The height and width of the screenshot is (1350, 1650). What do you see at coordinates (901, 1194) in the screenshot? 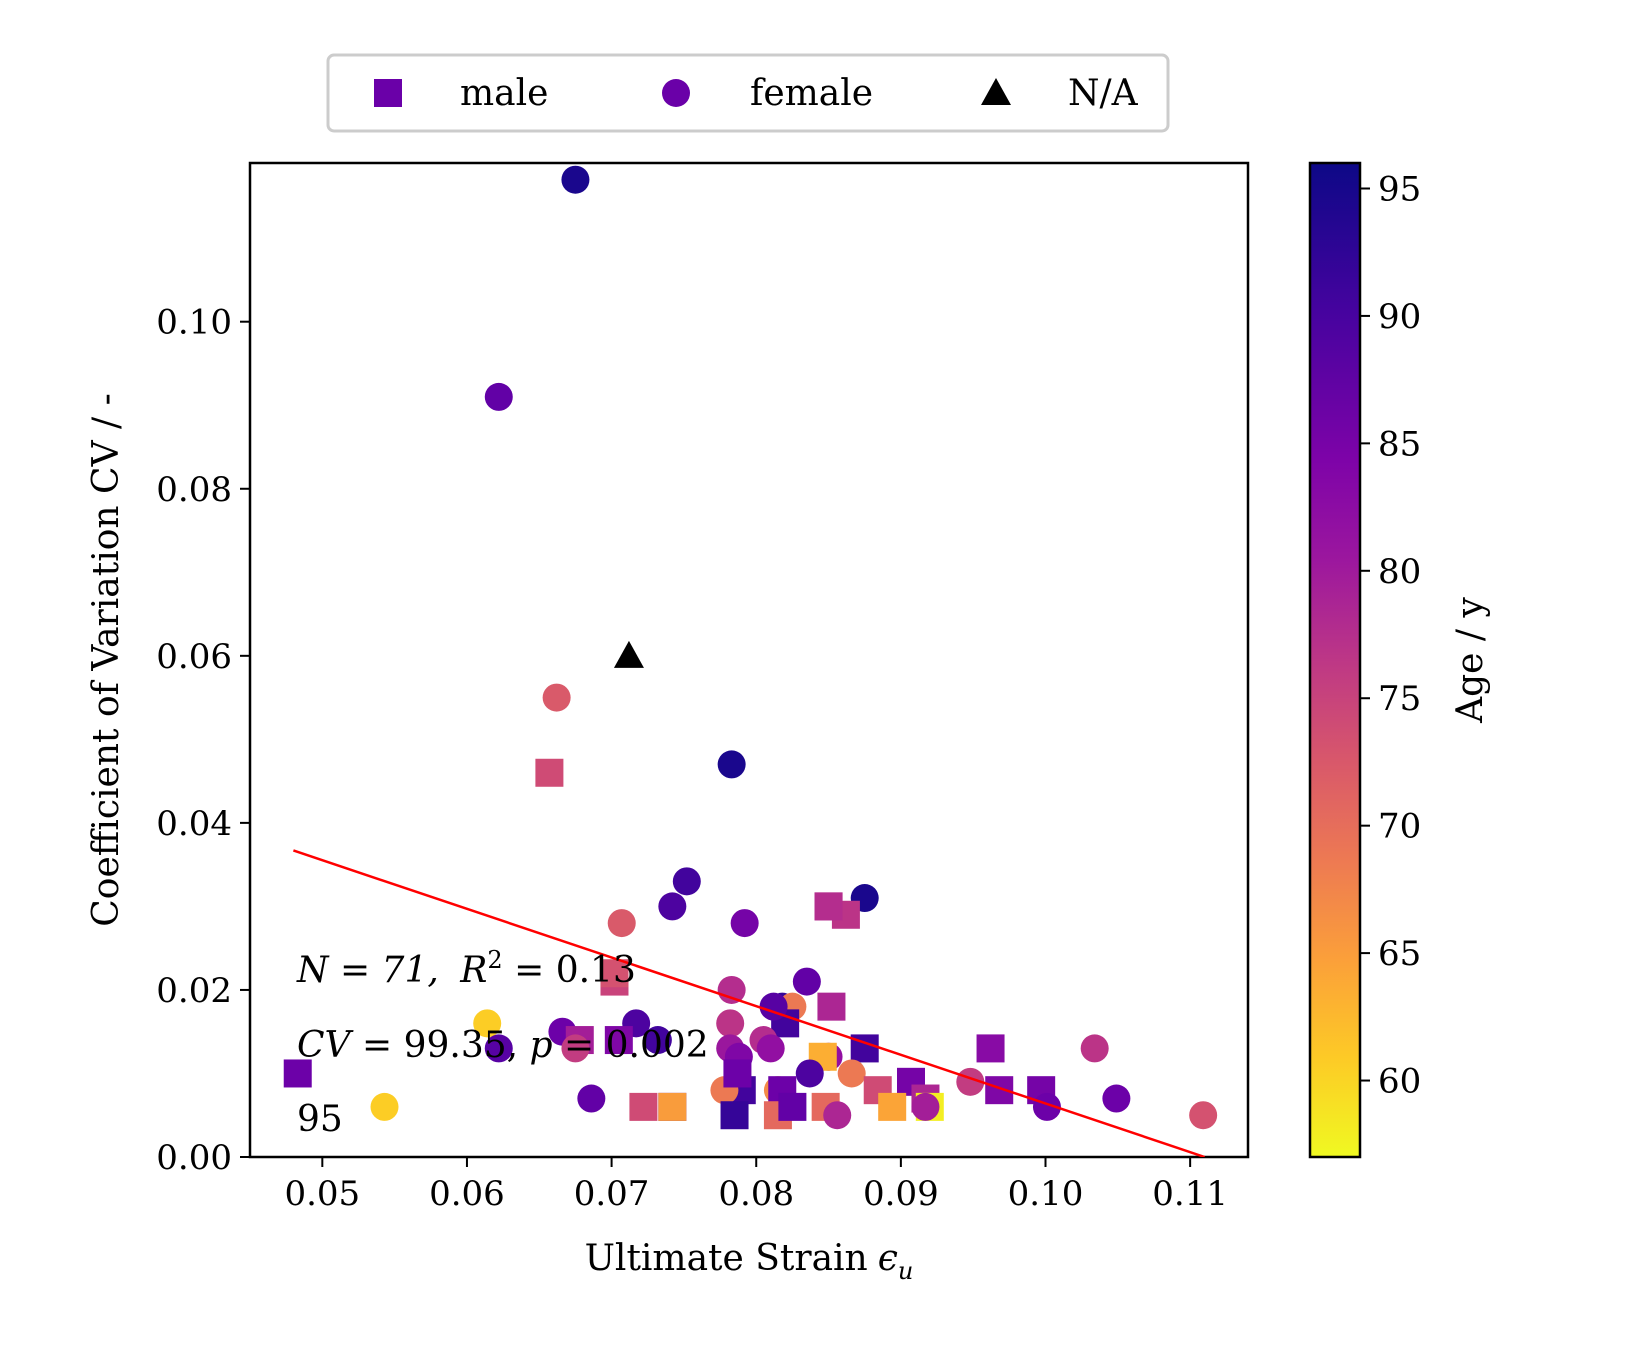
I see `x-tick-label: 0.09` at bounding box center [901, 1194].